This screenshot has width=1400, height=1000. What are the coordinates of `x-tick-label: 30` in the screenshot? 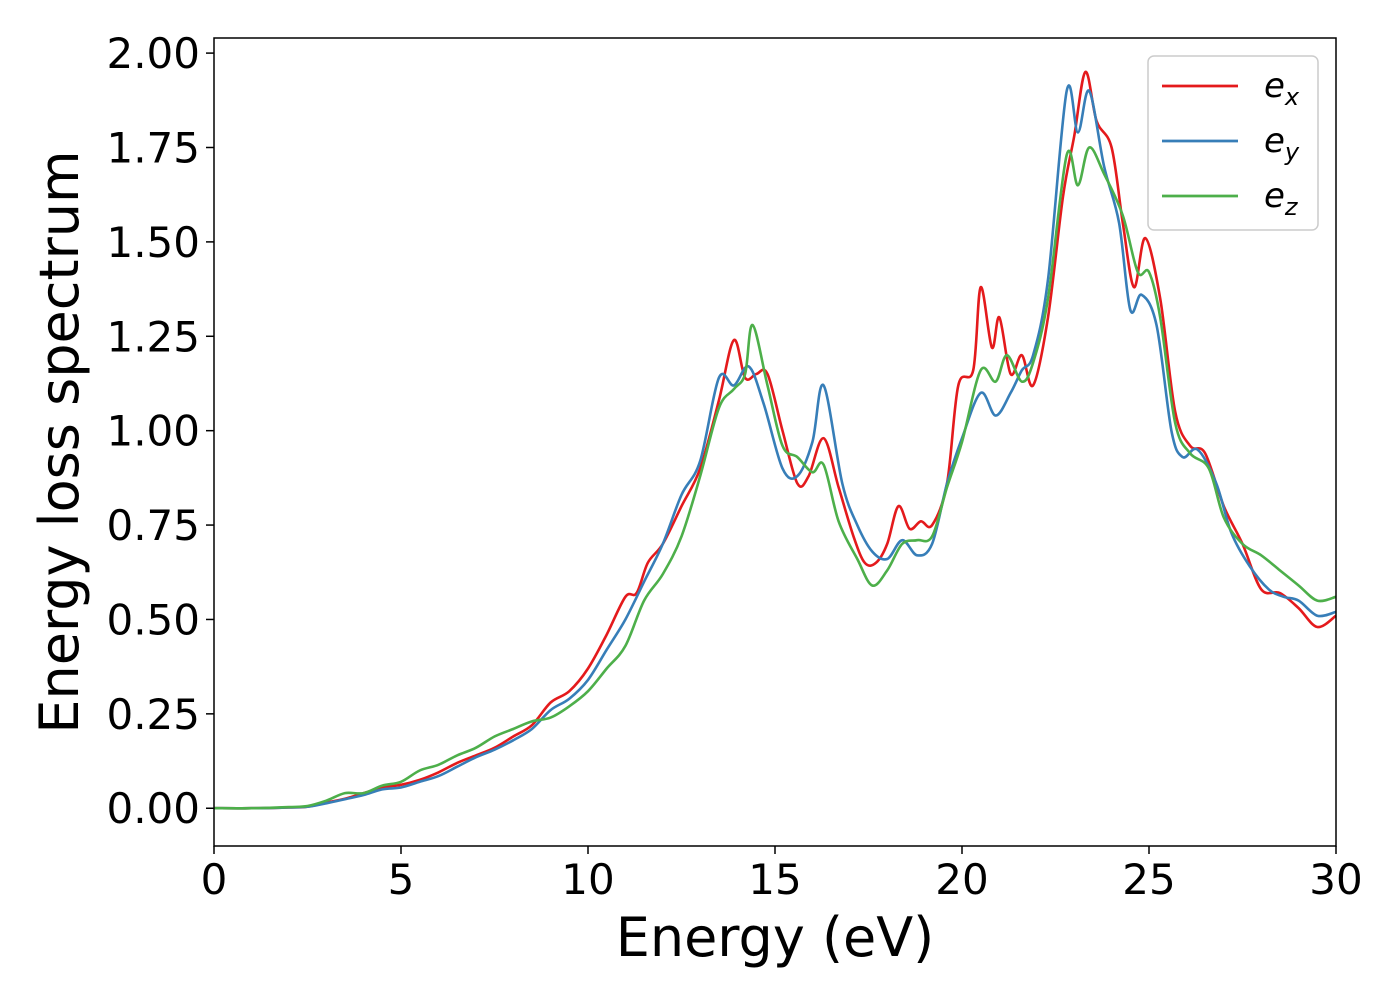 It's located at (1335, 879).